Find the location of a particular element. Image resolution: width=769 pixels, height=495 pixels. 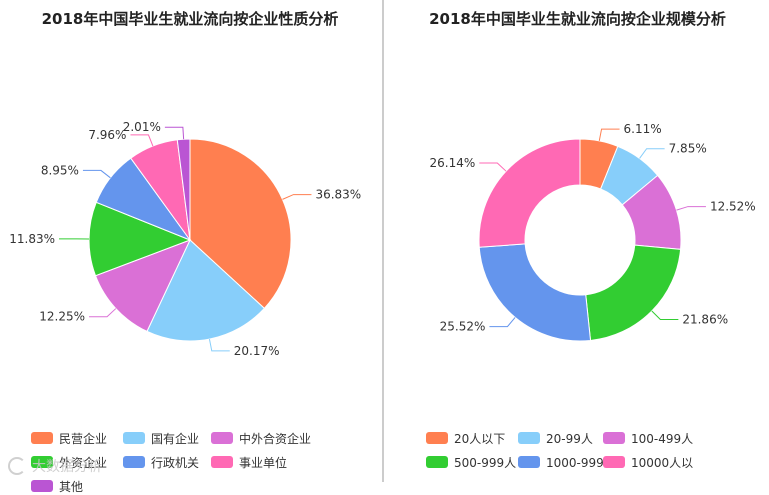

legend-item: 20人以下 is located at coordinates (472, 438).